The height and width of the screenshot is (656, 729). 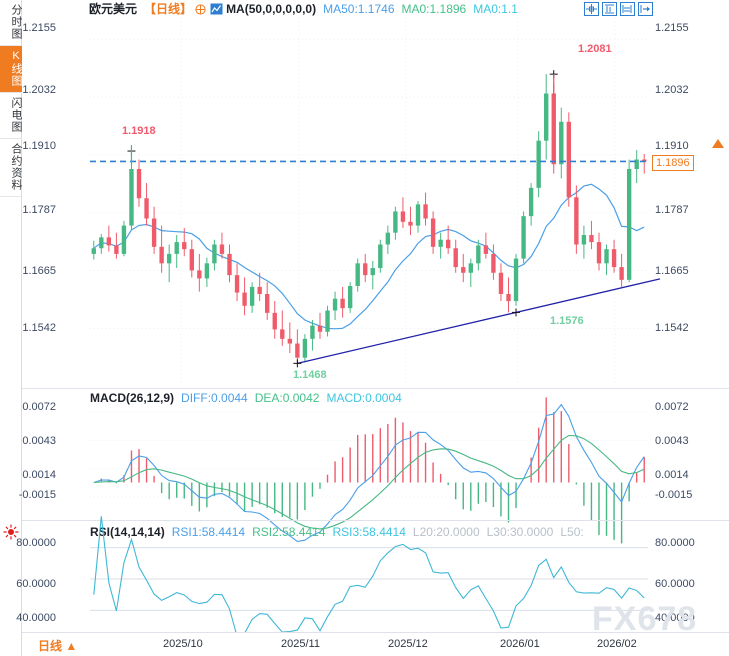 I want to click on x-axis-tick: 2025/10, so click(x=183, y=644).